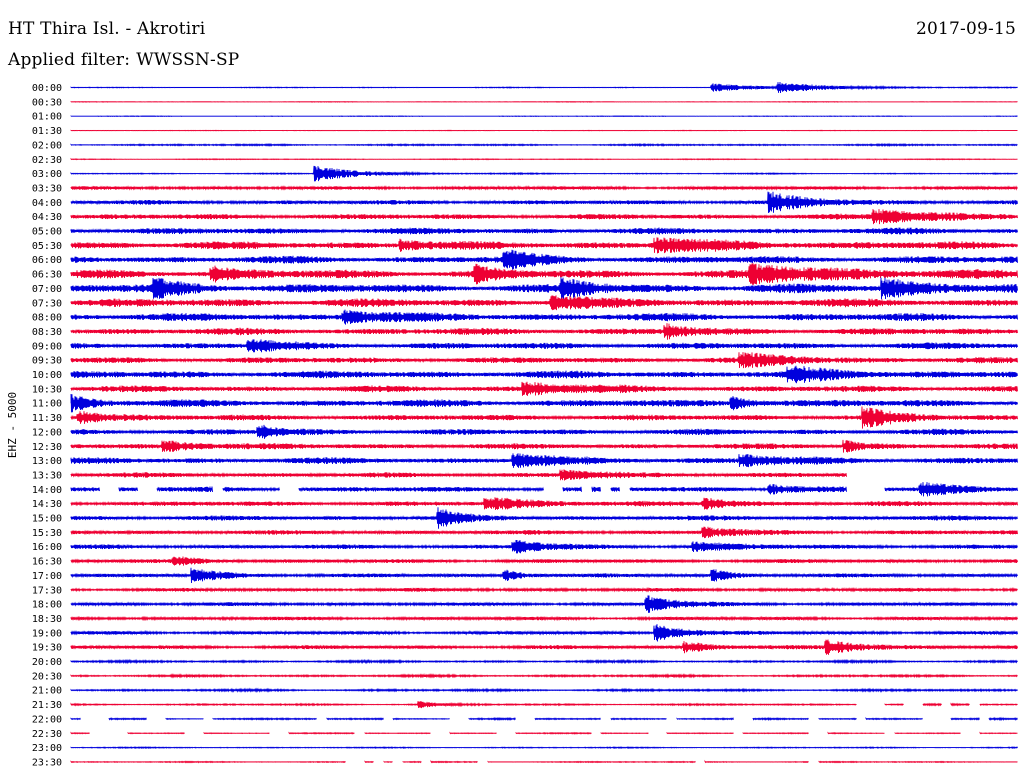 This screenshot has height=780, width=1024. Describe the element at coordinates (47, 562) in the screenshot. I see `row-time-label: 16:30` at that location.